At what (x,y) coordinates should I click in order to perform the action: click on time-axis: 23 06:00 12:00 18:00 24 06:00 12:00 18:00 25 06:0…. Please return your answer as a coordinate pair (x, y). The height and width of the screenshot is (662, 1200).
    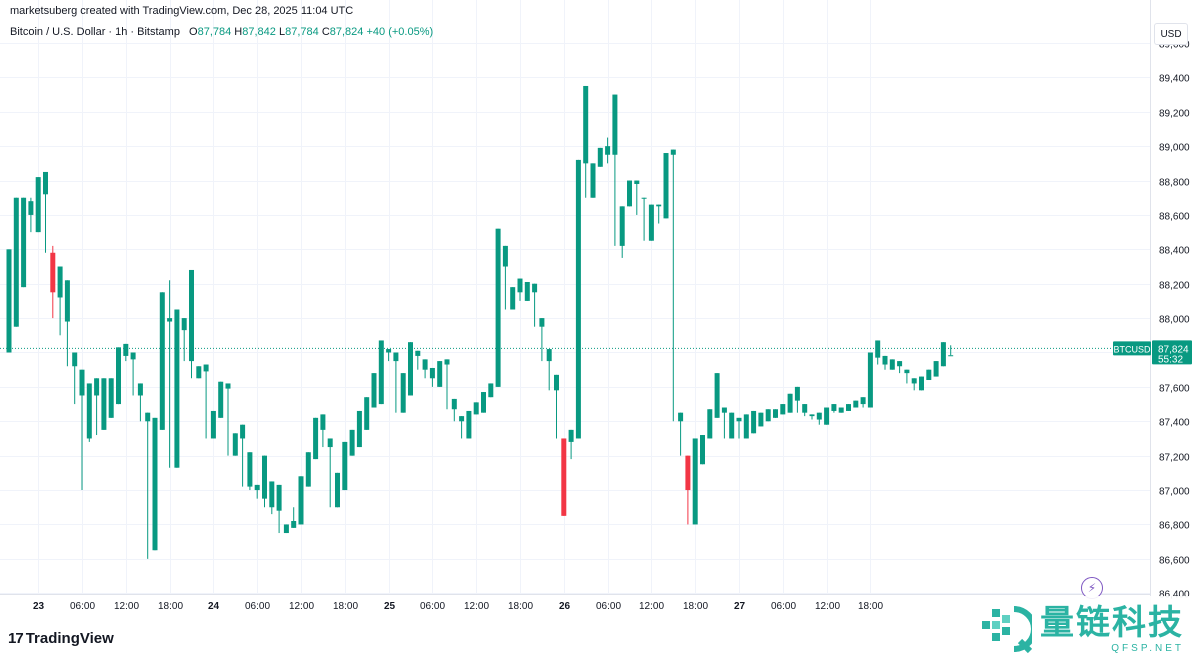
    Looking at the image, I should click on (458, 606).